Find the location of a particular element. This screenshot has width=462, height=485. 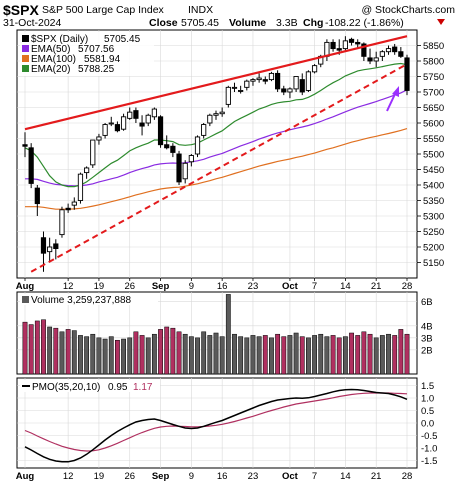

price-y-tick-label: 5250 is located at coordinates (433, 232).